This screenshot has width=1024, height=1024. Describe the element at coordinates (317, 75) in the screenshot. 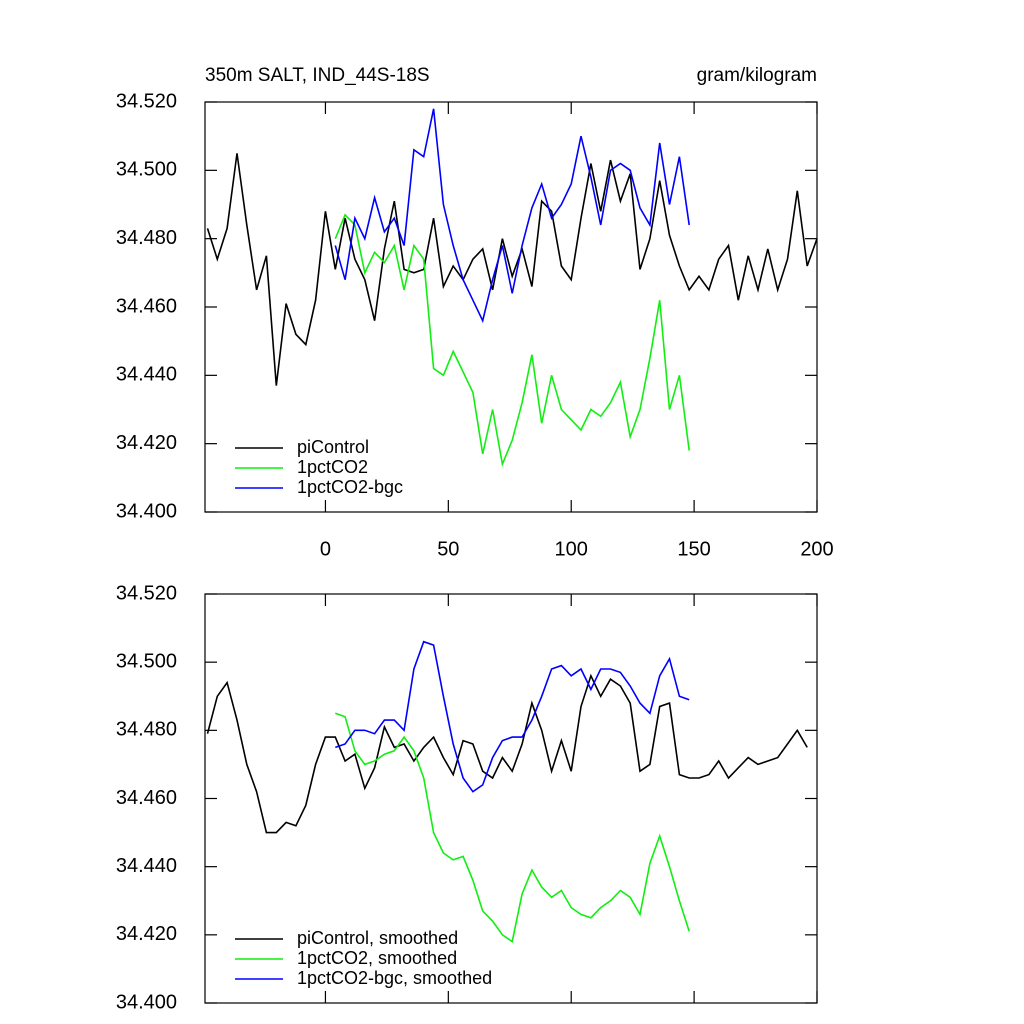

I see `chart-title: 350m SALT, IND_44S-18S` at that location.